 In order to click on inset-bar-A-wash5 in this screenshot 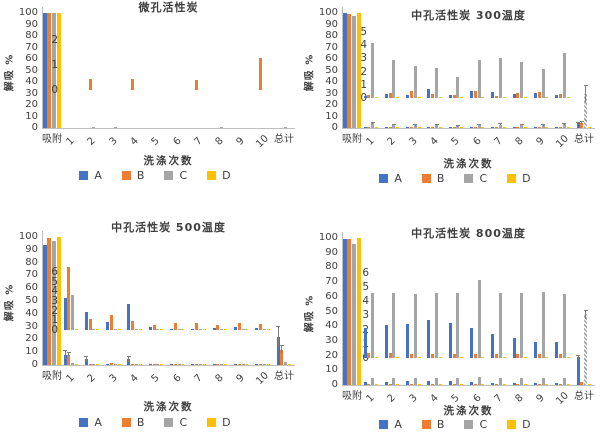, I will do `click(150, 328)`.